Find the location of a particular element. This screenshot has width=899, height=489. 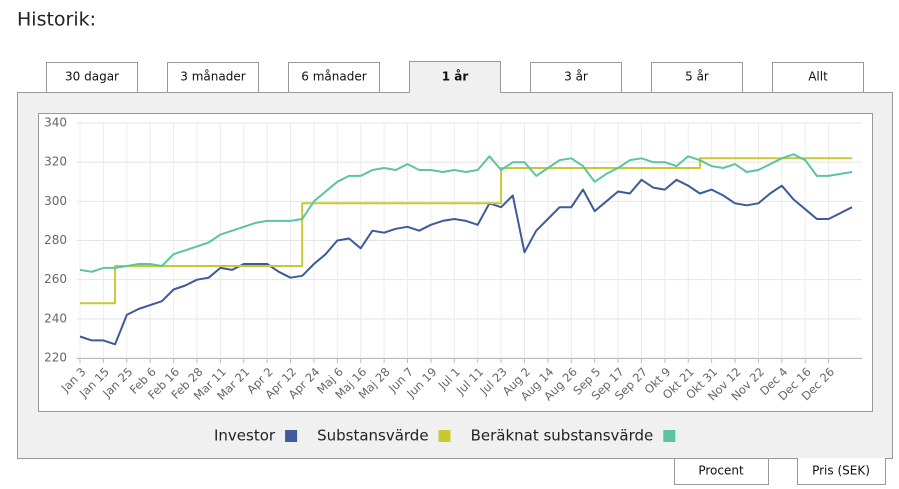

tab-label: Allt is located at coordinates (818, 77).